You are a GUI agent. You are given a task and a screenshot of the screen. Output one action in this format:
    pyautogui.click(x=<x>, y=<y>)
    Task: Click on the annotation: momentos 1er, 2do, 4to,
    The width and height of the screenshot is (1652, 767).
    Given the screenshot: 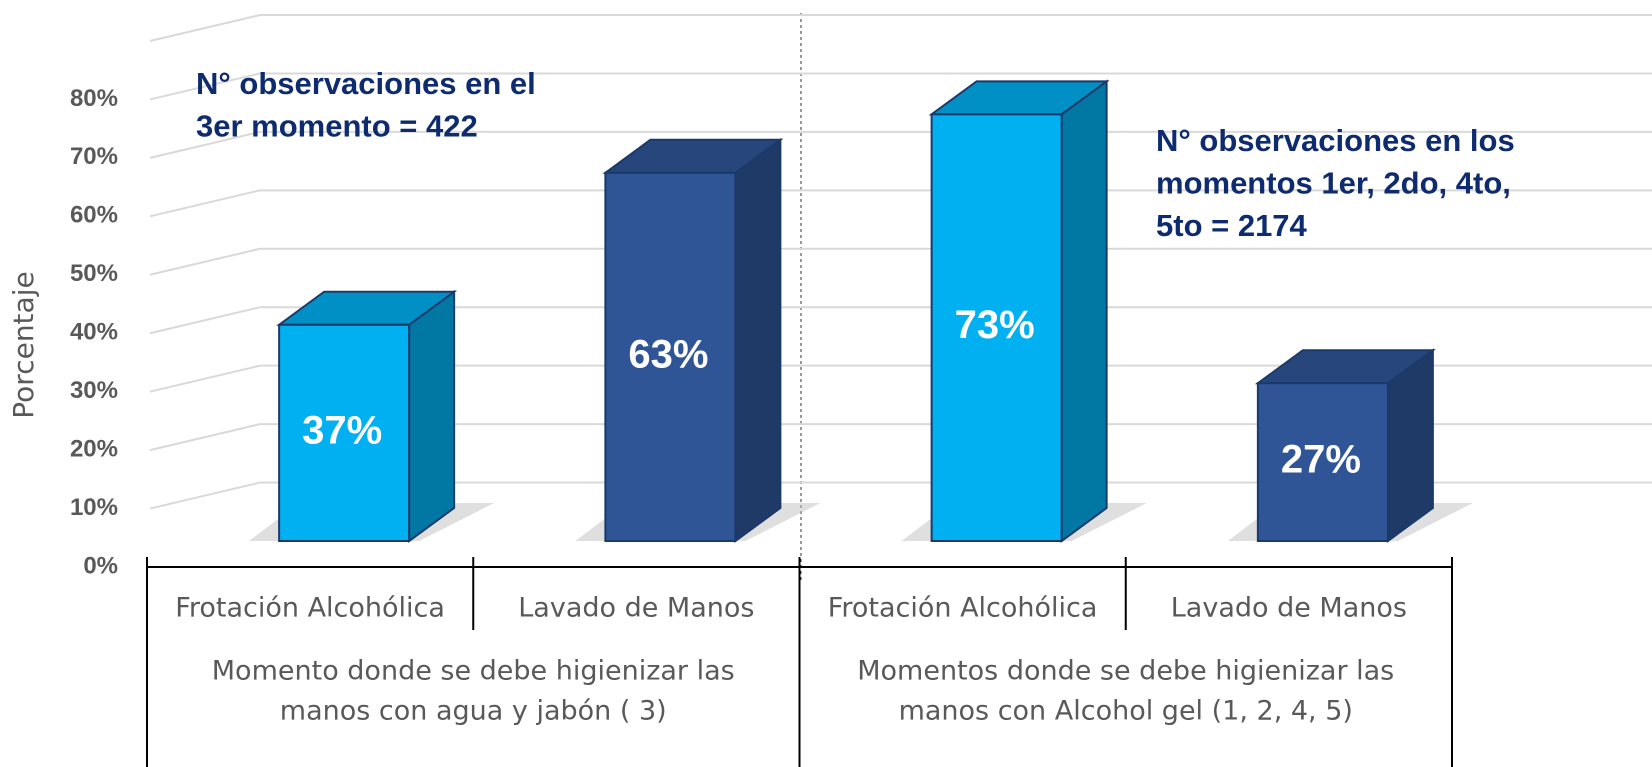 What is the action you would take?
    pyautogui.click(x=1333, y=183)
    